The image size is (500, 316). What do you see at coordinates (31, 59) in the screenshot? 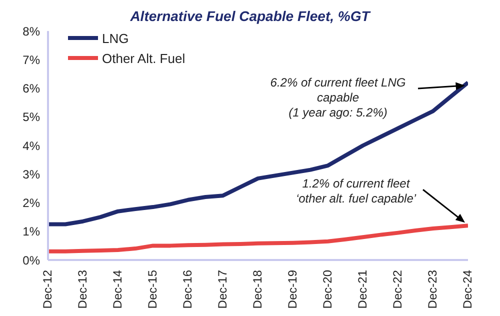
I see `y-tick-label: 7%` at bounding box center [31, 59].